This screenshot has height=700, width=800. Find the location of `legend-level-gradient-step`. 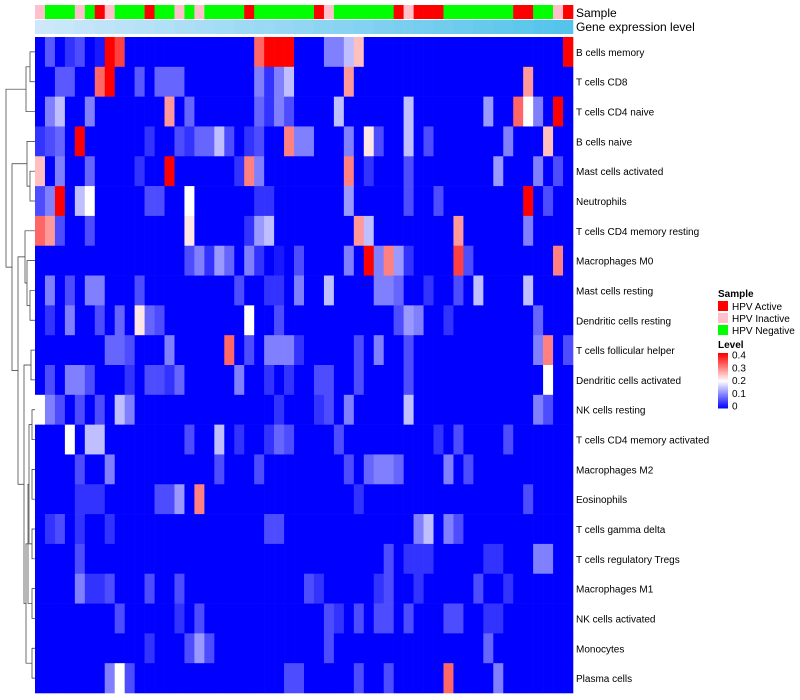

legend-level-gradient-step is located at coordinates (723, 363).